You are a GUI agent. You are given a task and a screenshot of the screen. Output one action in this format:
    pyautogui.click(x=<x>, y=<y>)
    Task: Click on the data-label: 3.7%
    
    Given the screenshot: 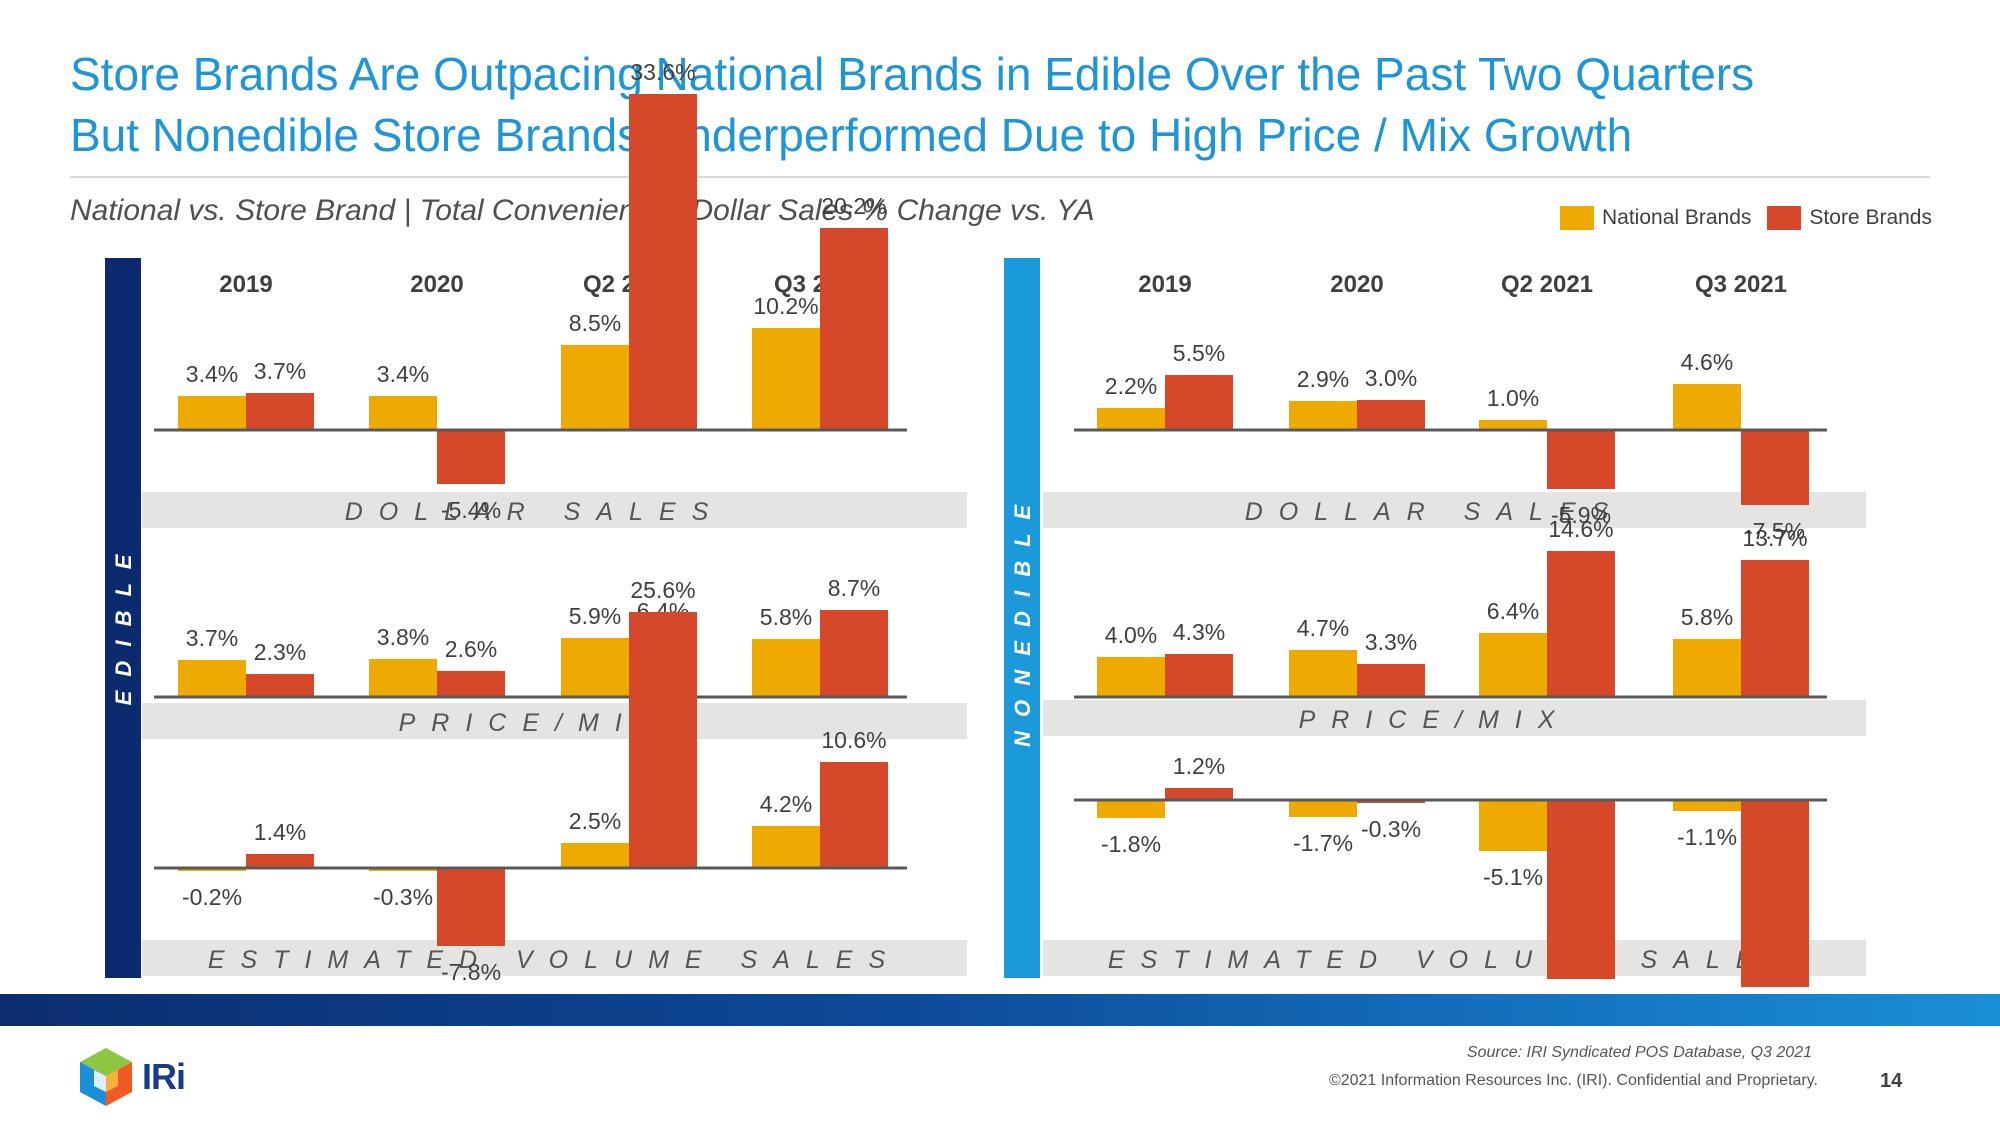 What is the action you would take?
    pyautogui.click(x=212, y=638)
    